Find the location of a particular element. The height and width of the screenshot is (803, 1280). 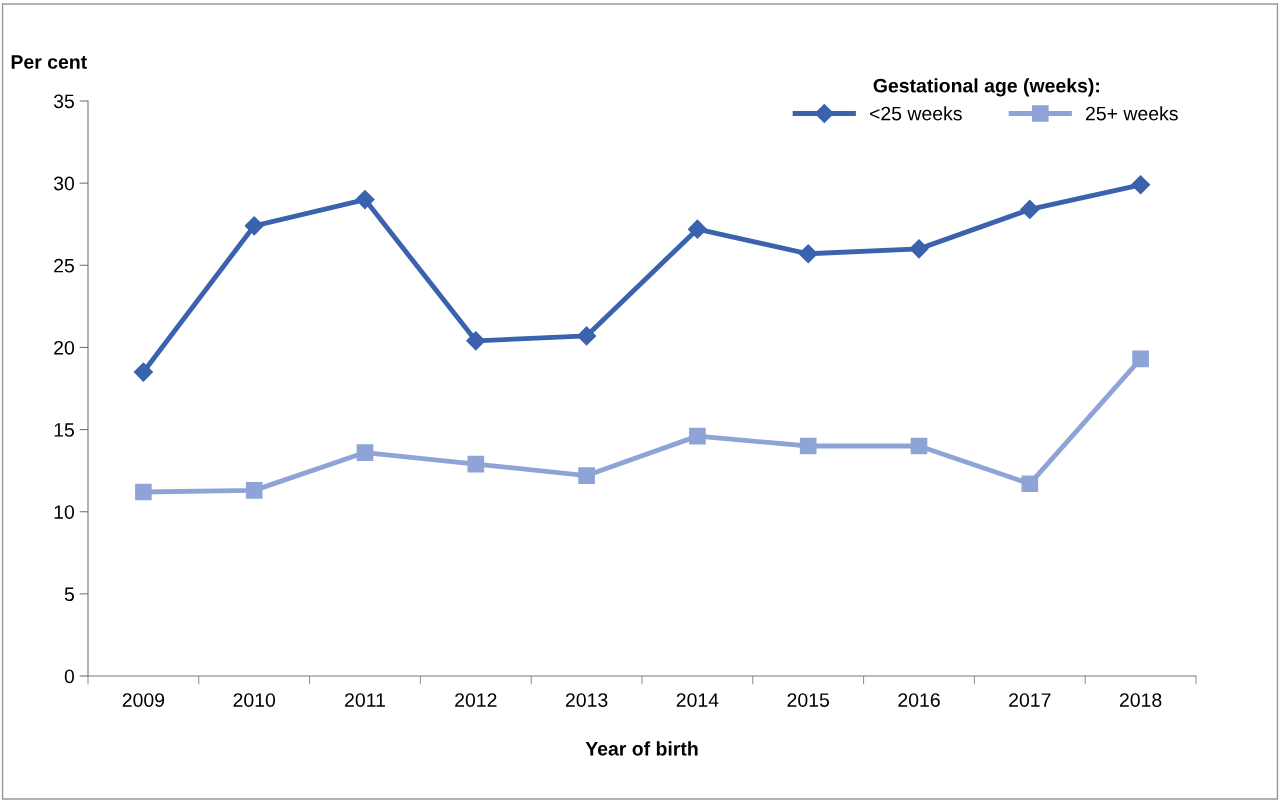

x-tick-label: 2017 is located at coordinates (1030, 700).